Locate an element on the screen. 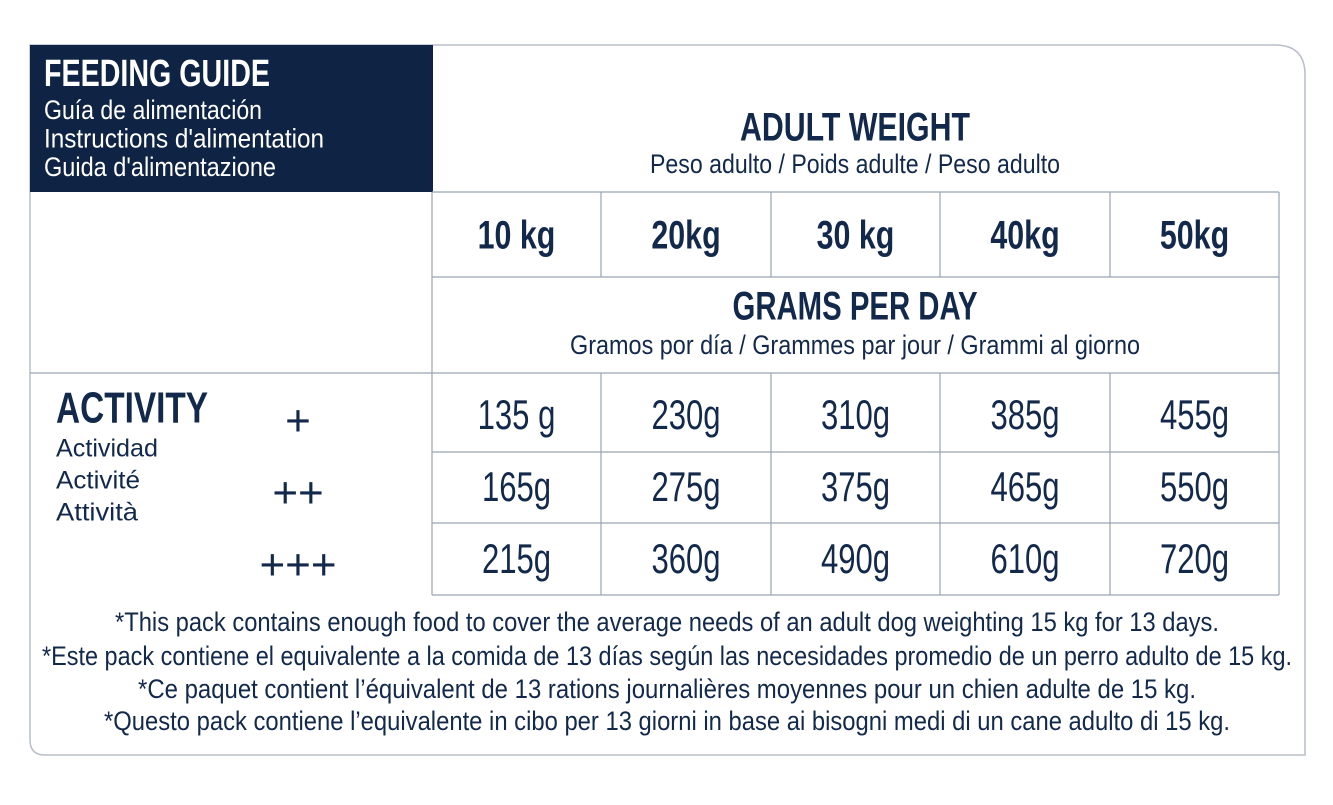  activity-level: + is located at coordinates (298, 421).